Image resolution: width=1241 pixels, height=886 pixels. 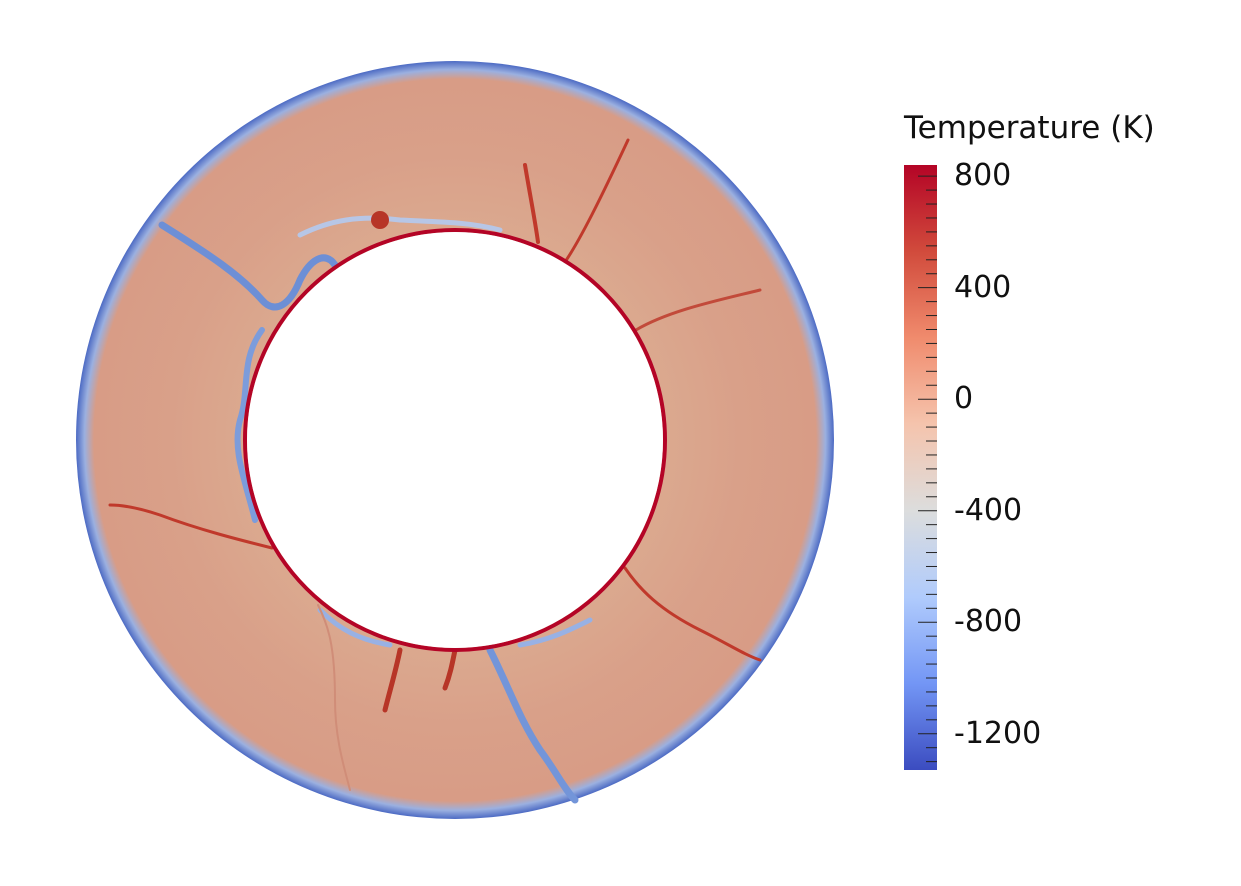 I want to click on plume-head, so click(x=380, y=220).